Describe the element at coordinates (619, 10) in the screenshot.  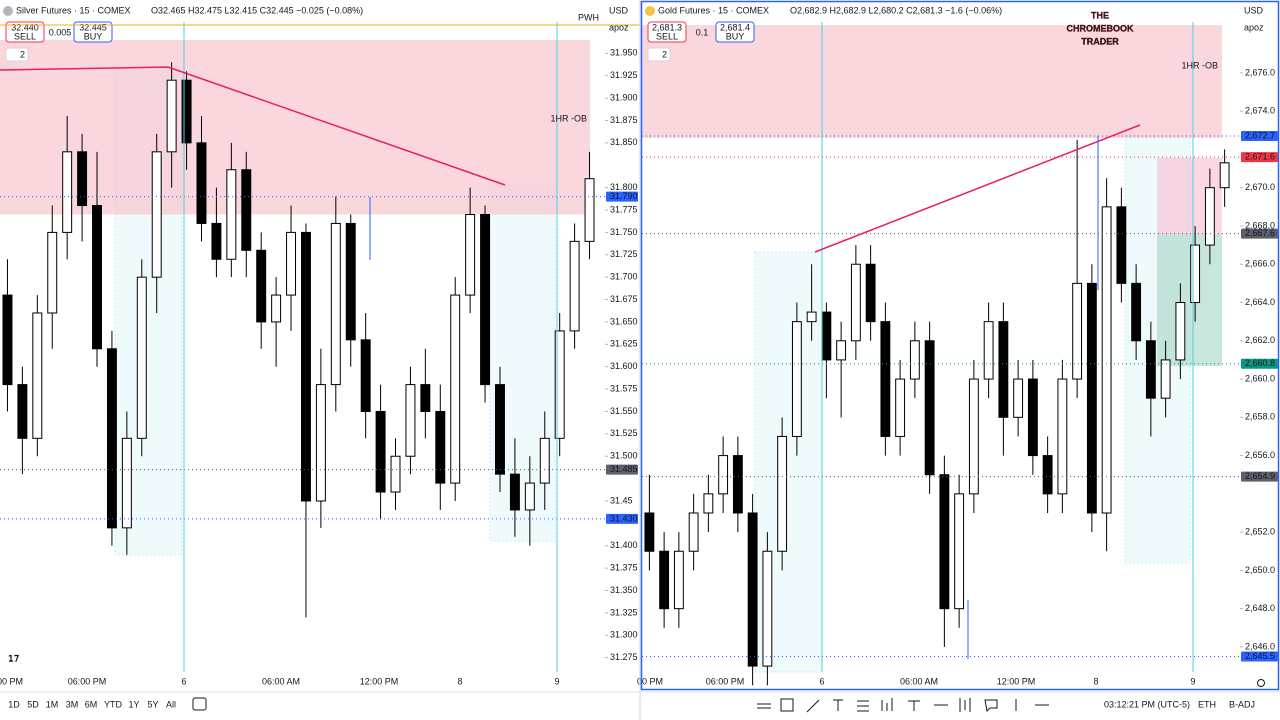
I see `currency: USD` at that location.